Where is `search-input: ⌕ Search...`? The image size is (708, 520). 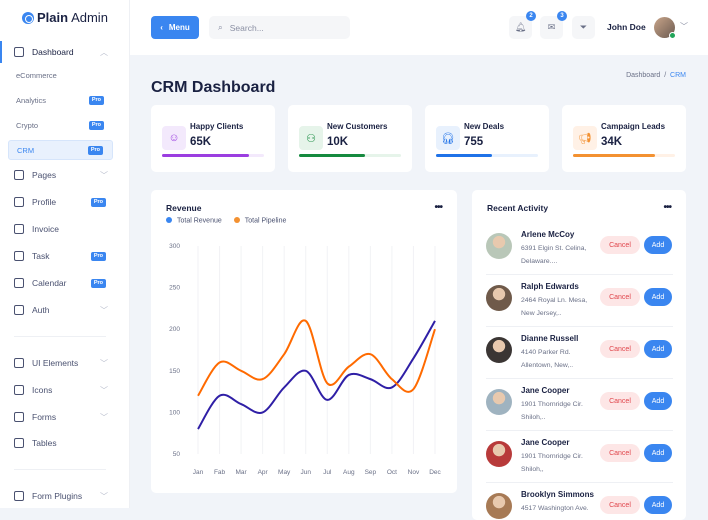 search-input: ⌕ Search... is located at coordinates (279, 27).